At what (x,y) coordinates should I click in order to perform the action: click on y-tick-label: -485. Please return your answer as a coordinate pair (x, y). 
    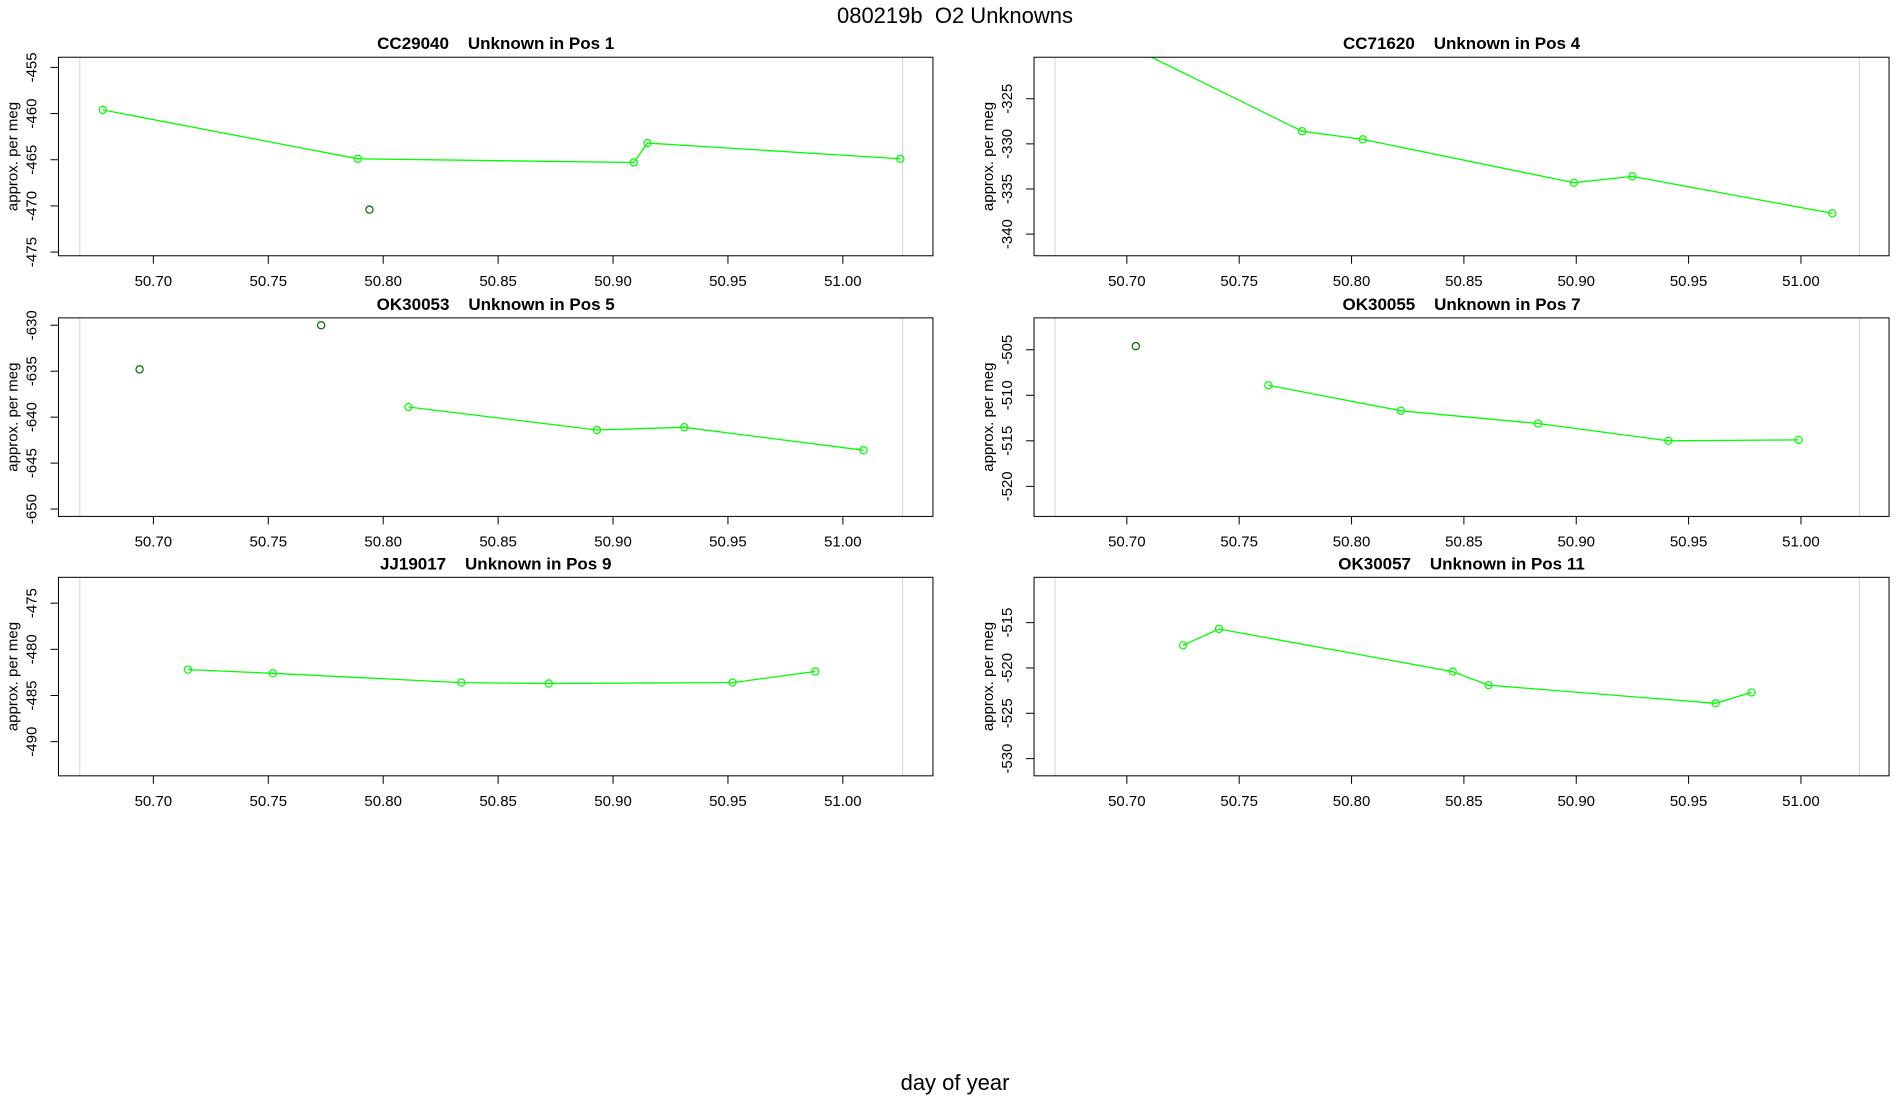
    Looking at the image, I should click on (31, 695).